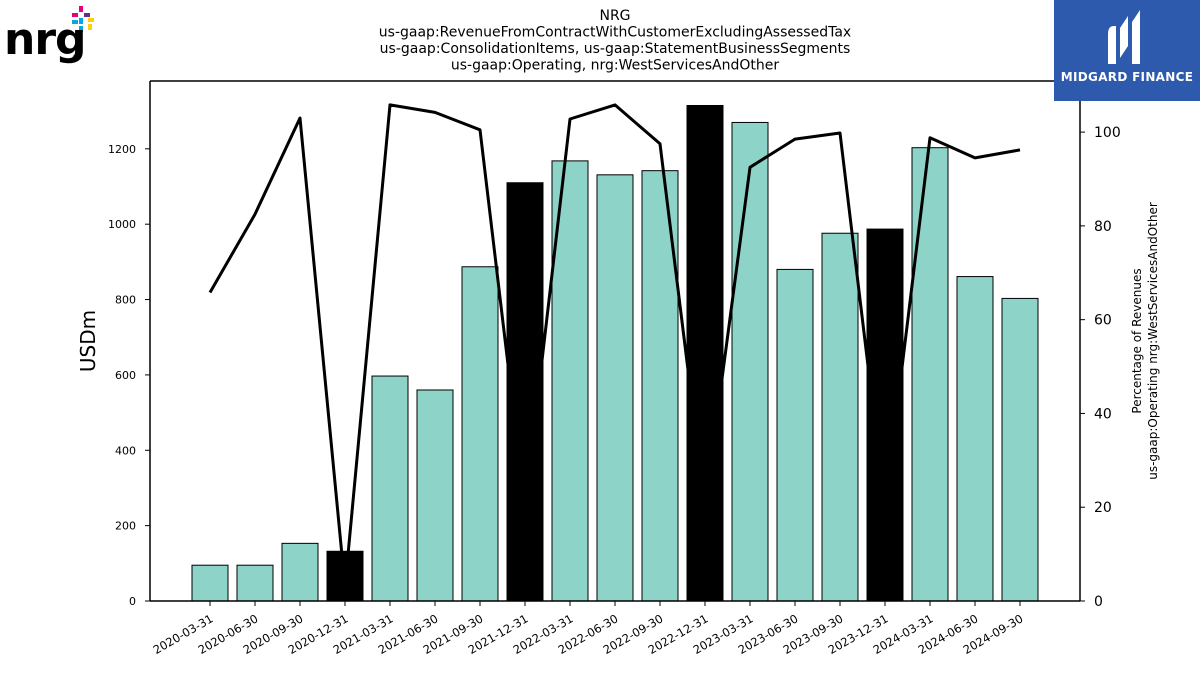  I want to click on nrg-logo: nrg ®, so click(54, 39).